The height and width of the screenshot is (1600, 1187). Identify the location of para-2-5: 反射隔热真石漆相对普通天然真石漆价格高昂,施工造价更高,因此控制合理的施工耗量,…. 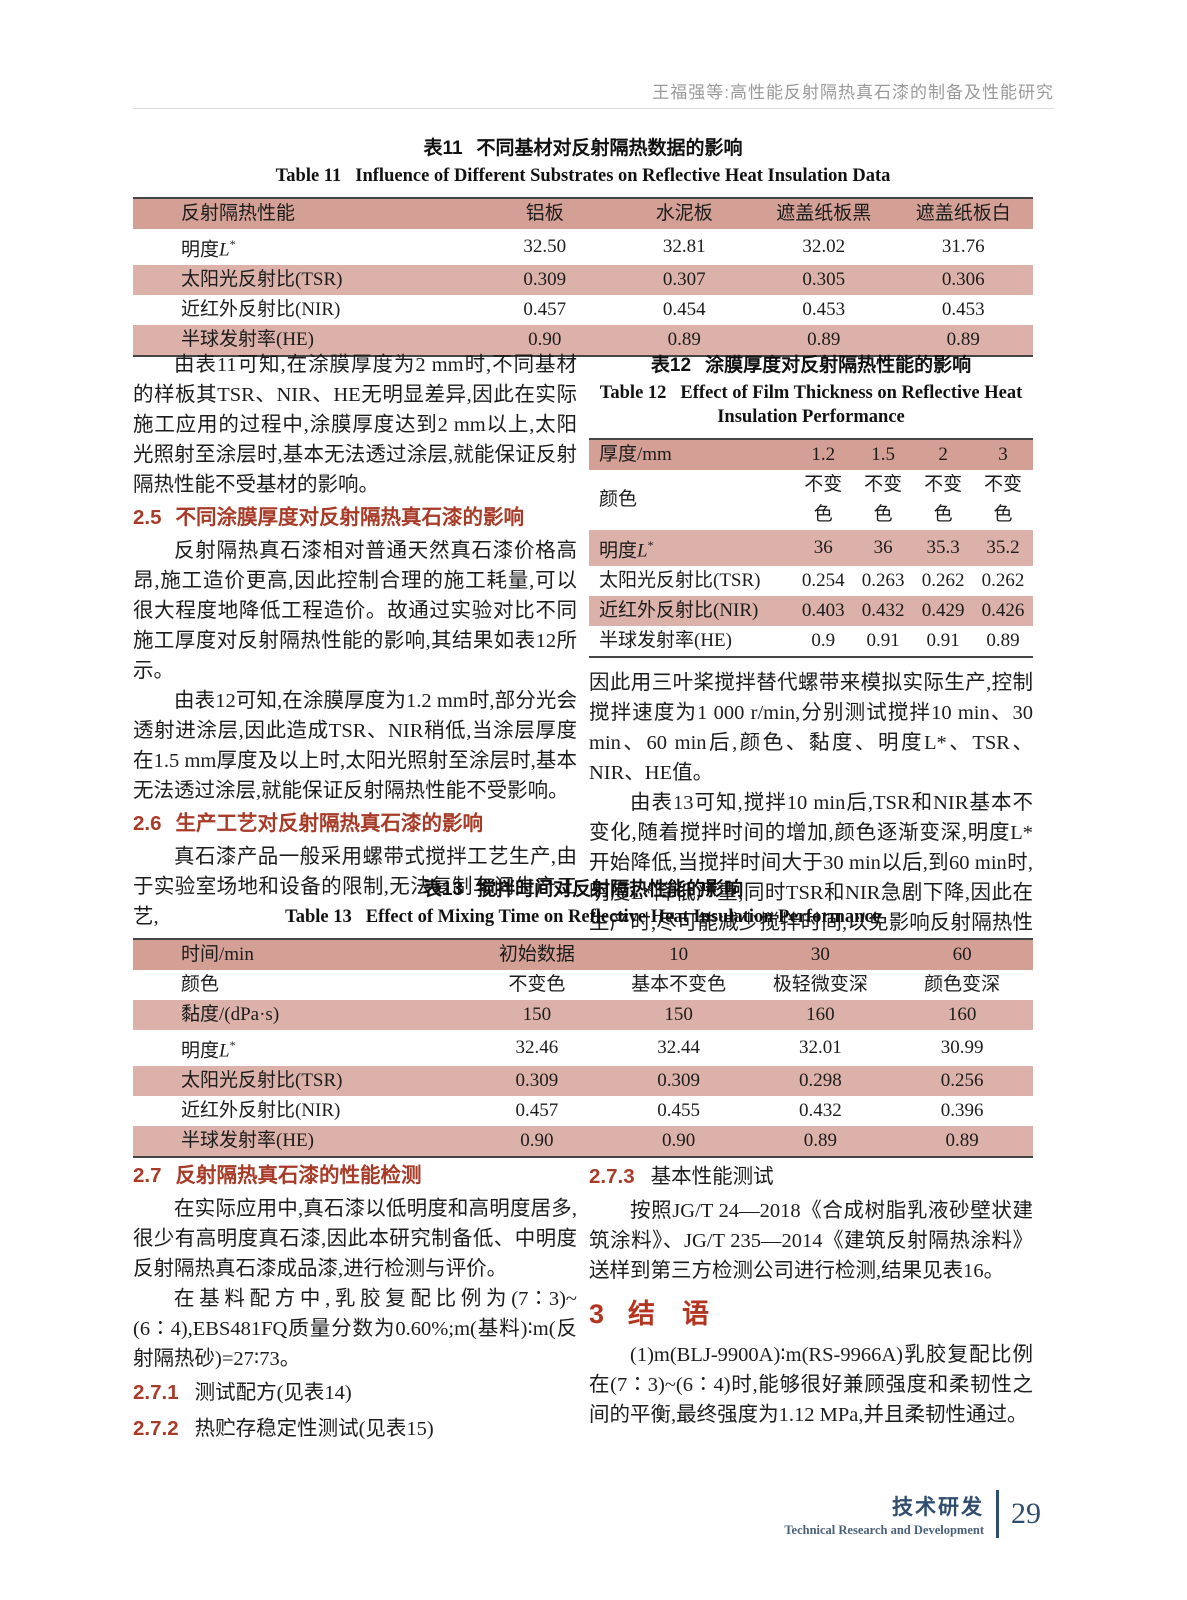
(355, 611).